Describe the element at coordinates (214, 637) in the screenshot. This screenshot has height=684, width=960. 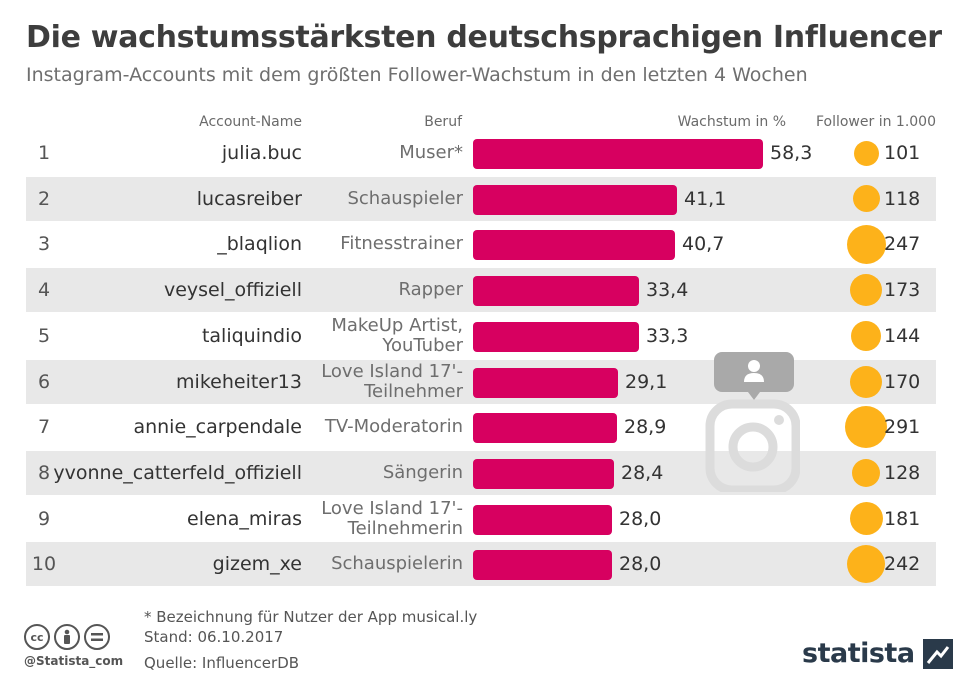
I see `date-note: Stand: 06.10.2017` at that location.